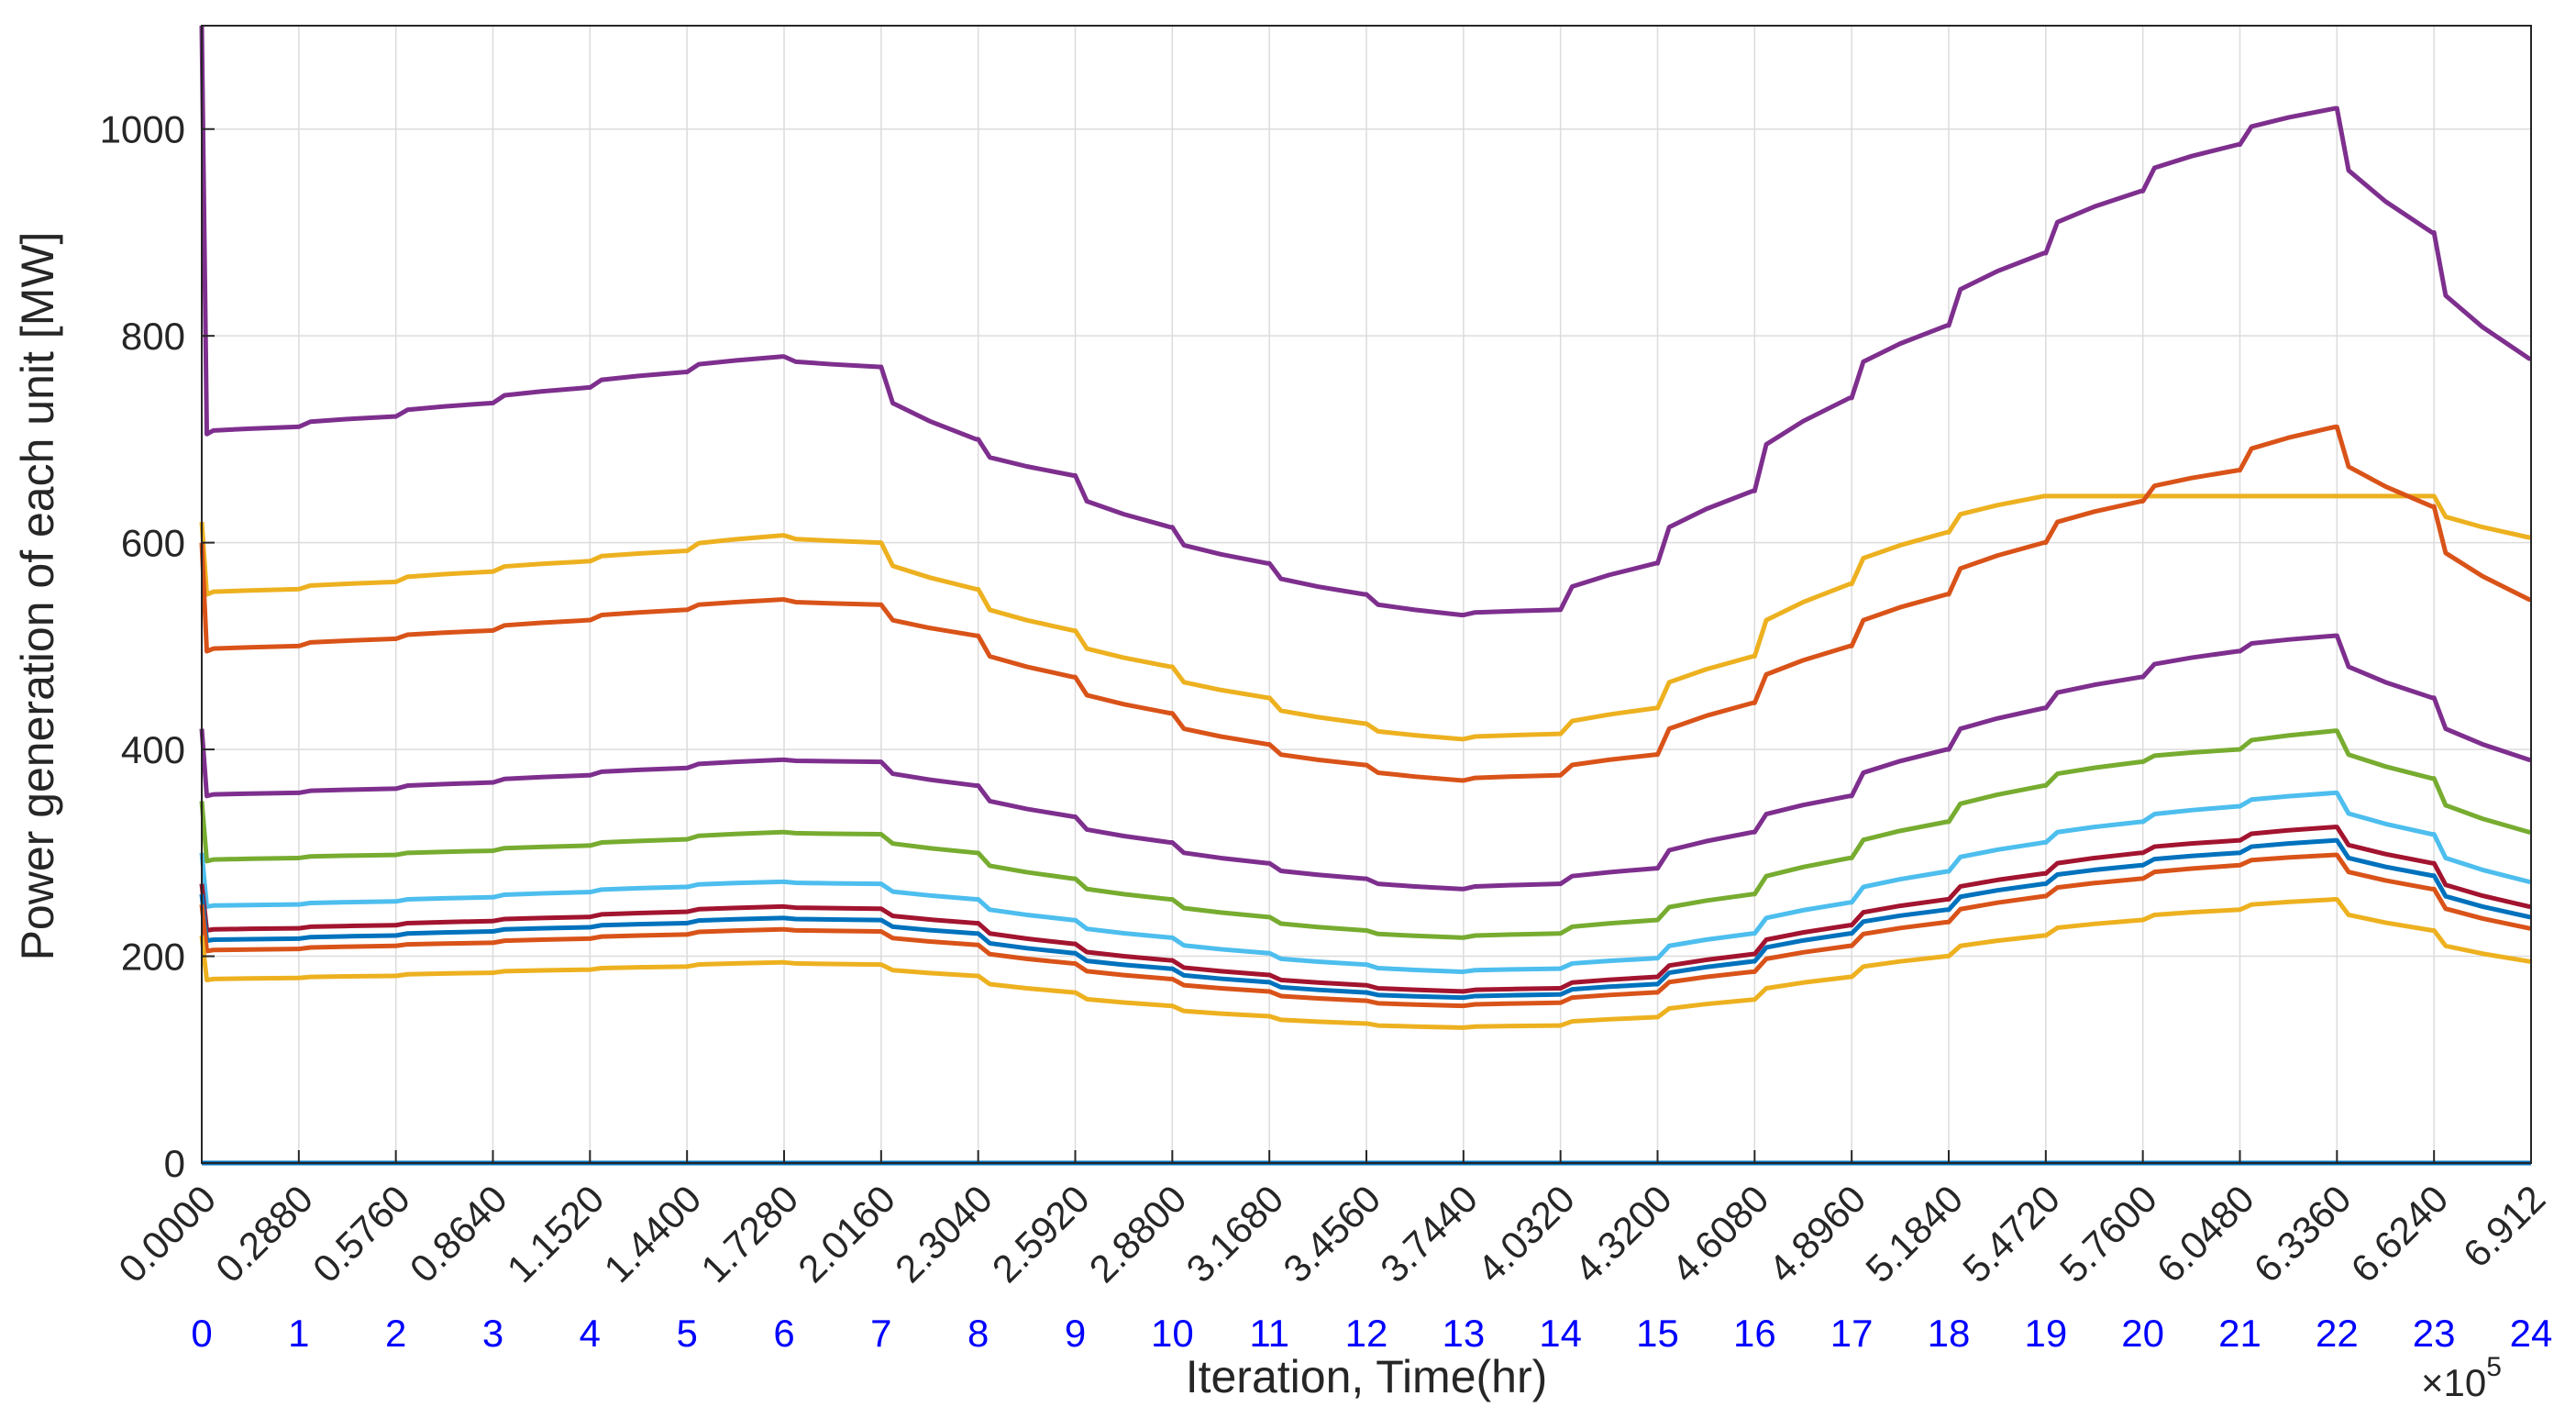  I want to click on hour-label: 20, so click(2142, 1333).